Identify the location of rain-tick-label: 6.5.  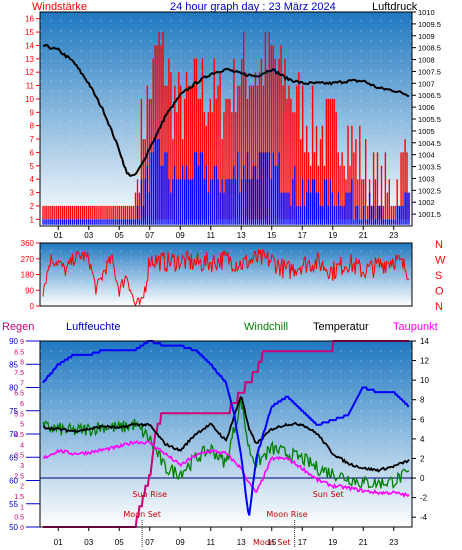
(19, 394).